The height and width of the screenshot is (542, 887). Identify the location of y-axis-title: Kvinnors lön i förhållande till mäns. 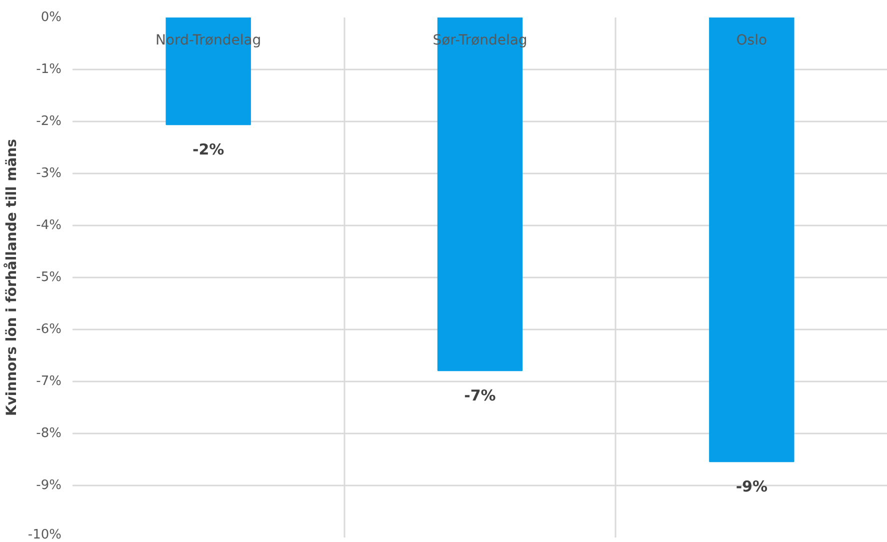
(11, 277).